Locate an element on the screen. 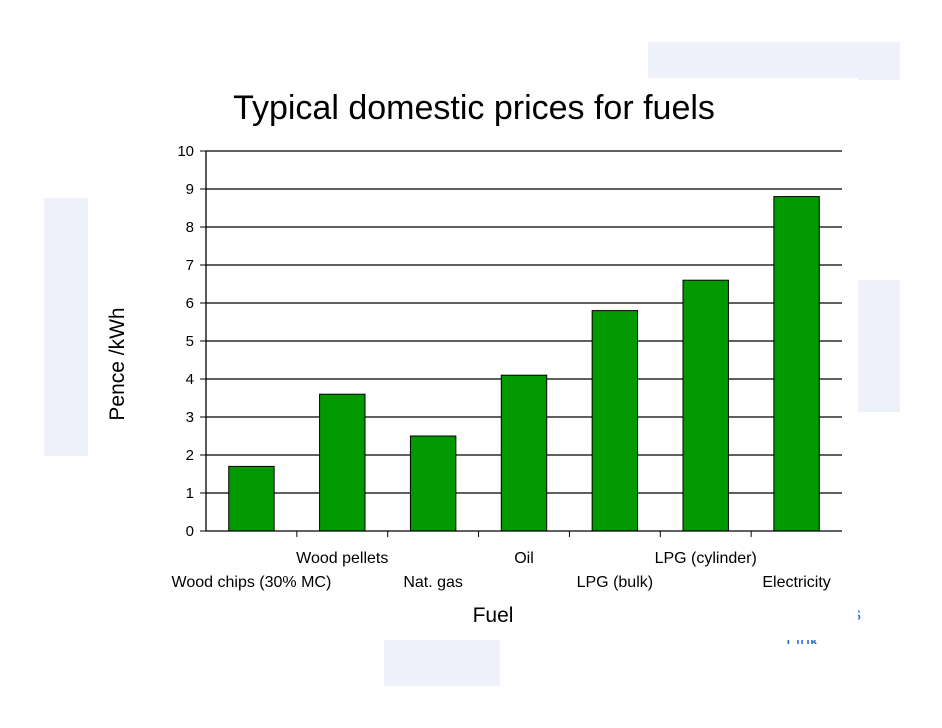 This screenshot has width=942, height=728. y-tick-label: 5 is located at coordinates (190, 341).